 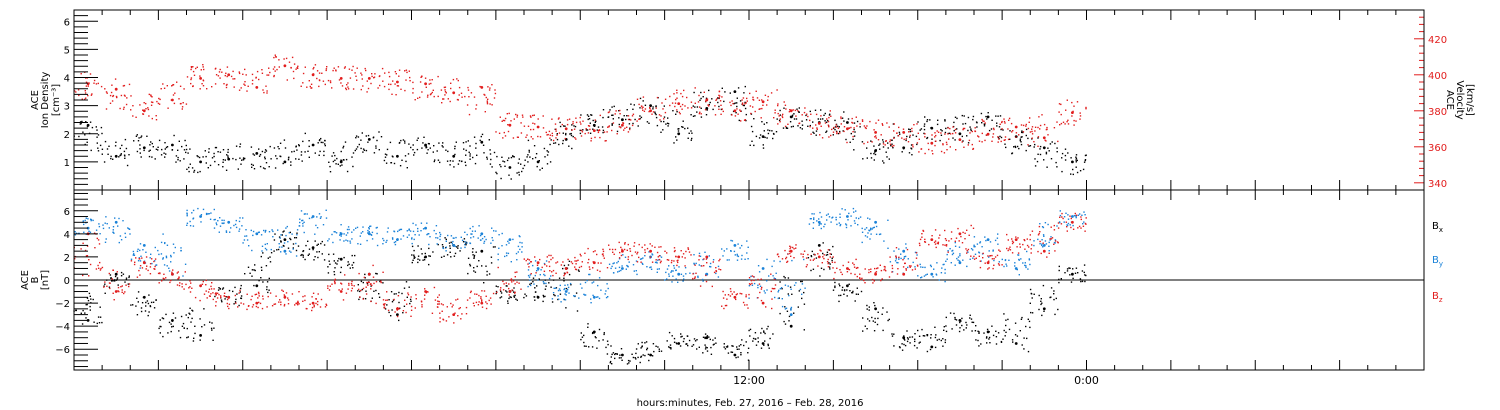 What do you see at coordinates (285, 162) in the screenshot?
I see `density-point` at bounding box center [285, 162].